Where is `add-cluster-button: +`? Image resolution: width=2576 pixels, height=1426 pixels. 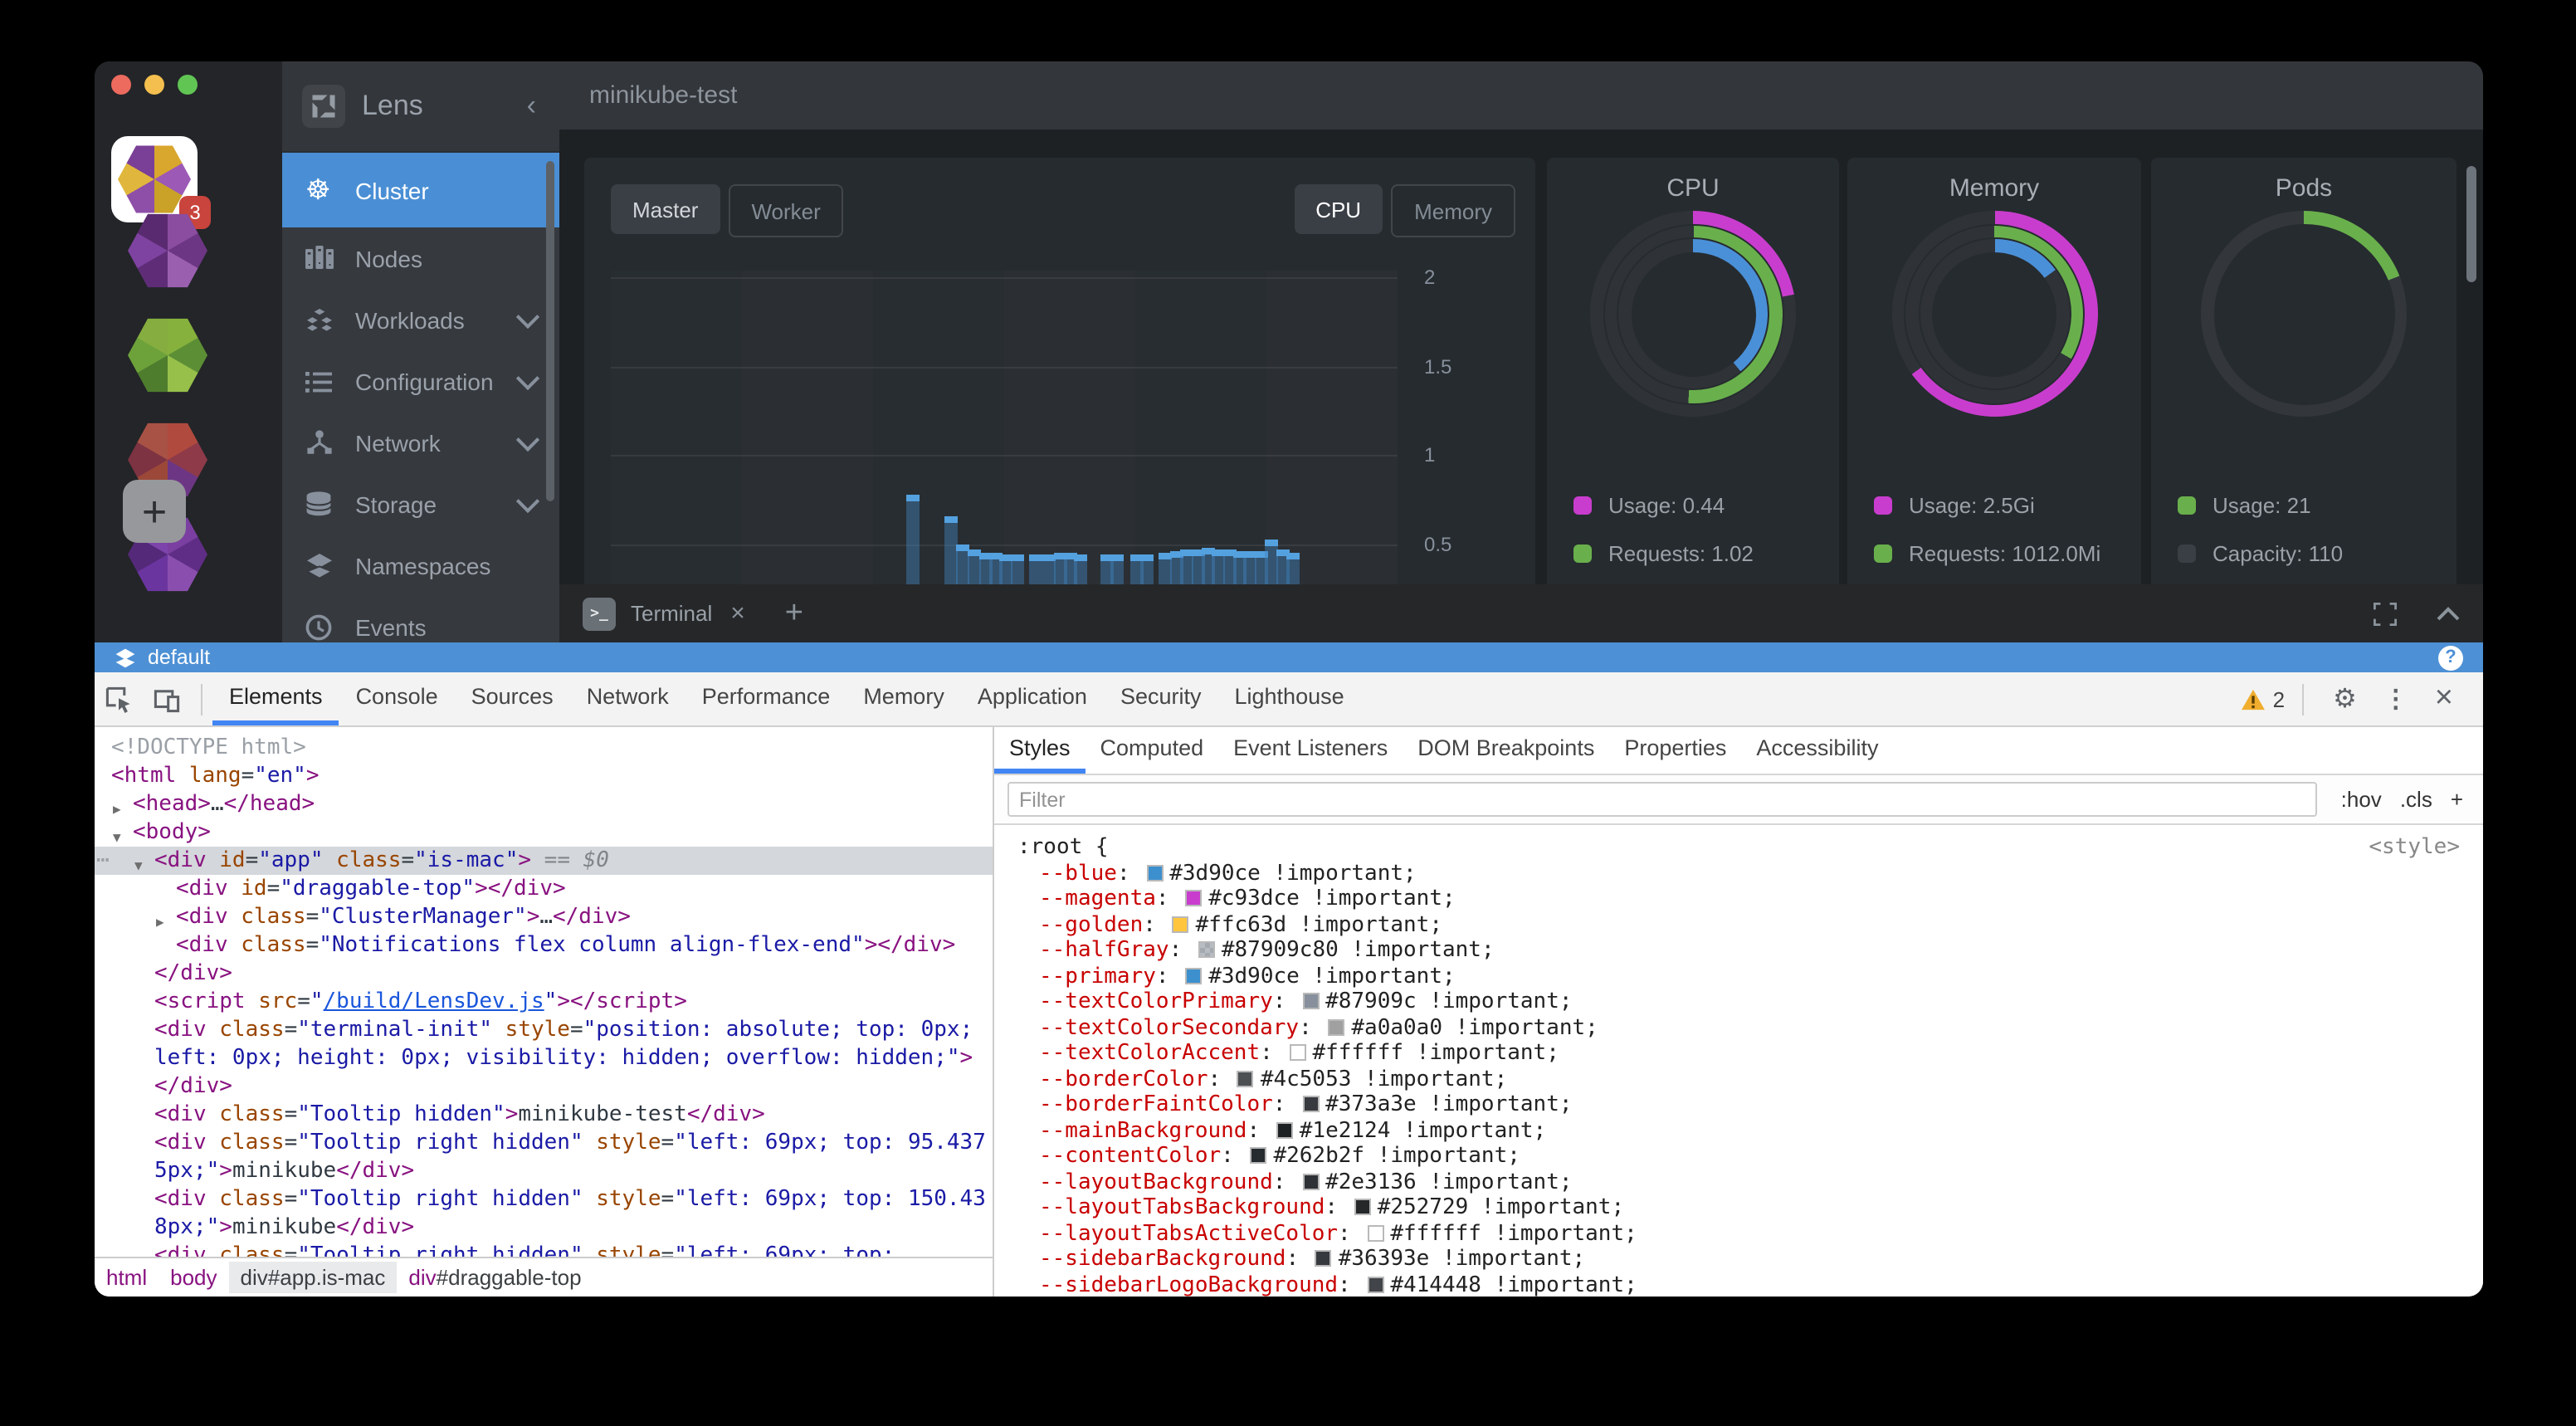
add-cluster-button: + is located at coordinates (154, 511).